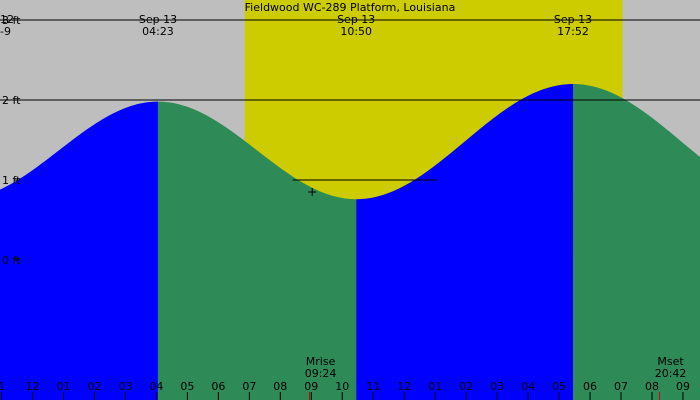 This screenshot has height=400, width=700. What do you see at coordinates (373, 386) in the screenshot?
I see `x-tick-label: 11` at bounding box center [373, 386].